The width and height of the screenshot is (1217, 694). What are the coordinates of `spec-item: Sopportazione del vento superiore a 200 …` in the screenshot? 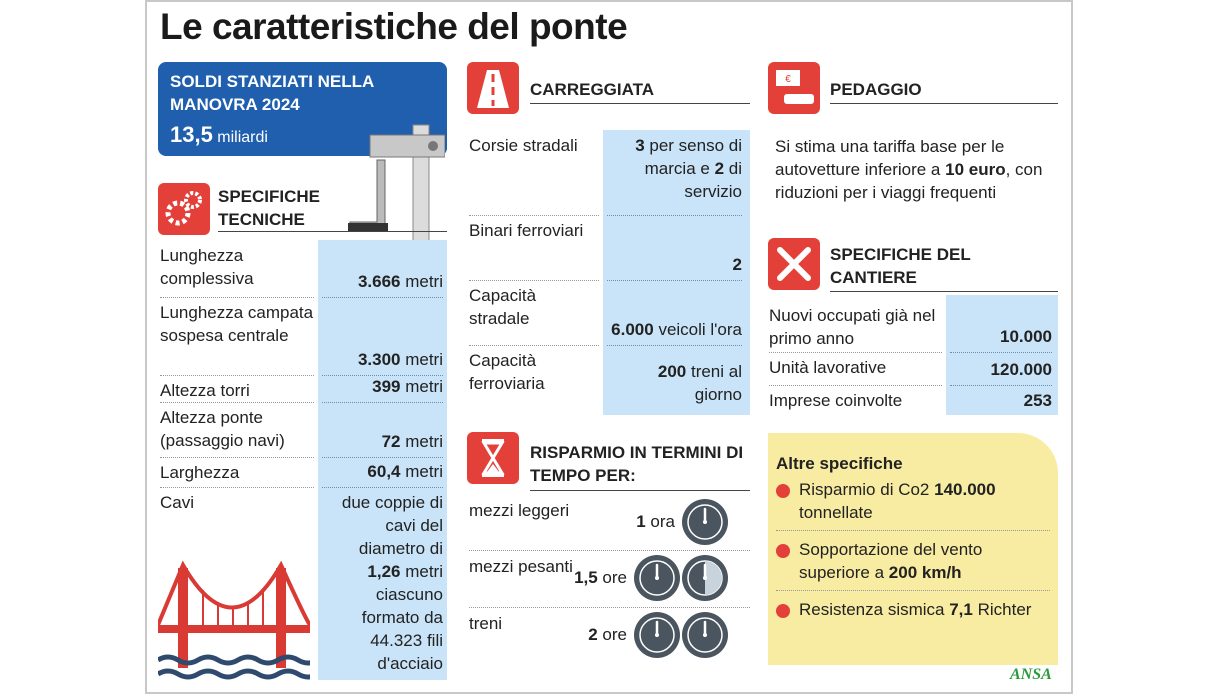 It's located at (919, 561).